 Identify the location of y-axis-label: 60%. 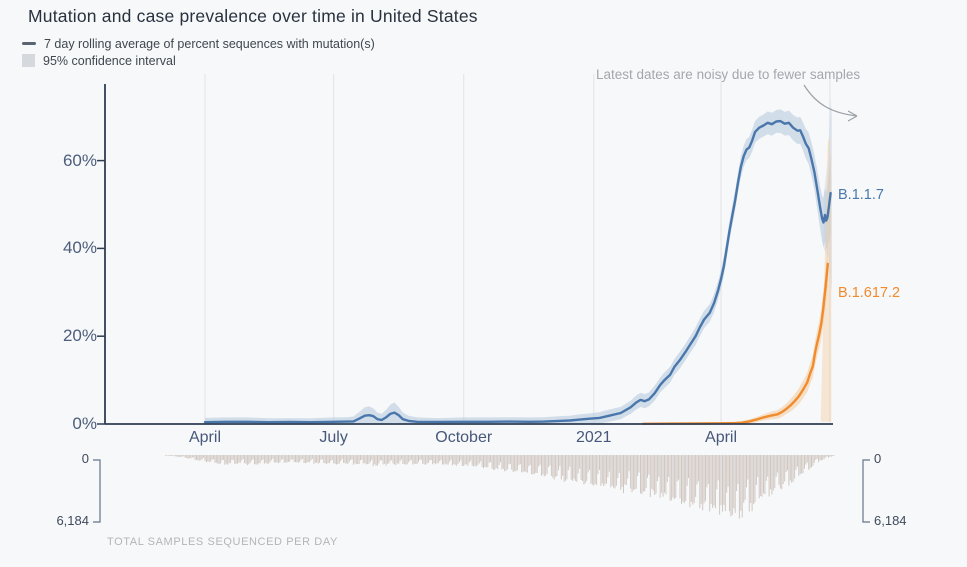
(79, 160).